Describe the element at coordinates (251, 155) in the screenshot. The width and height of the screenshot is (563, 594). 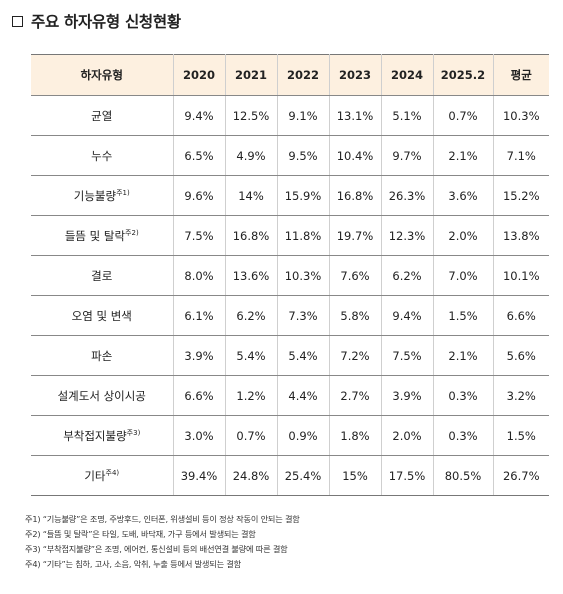
I see `value-cell: 4.9%` at that location.